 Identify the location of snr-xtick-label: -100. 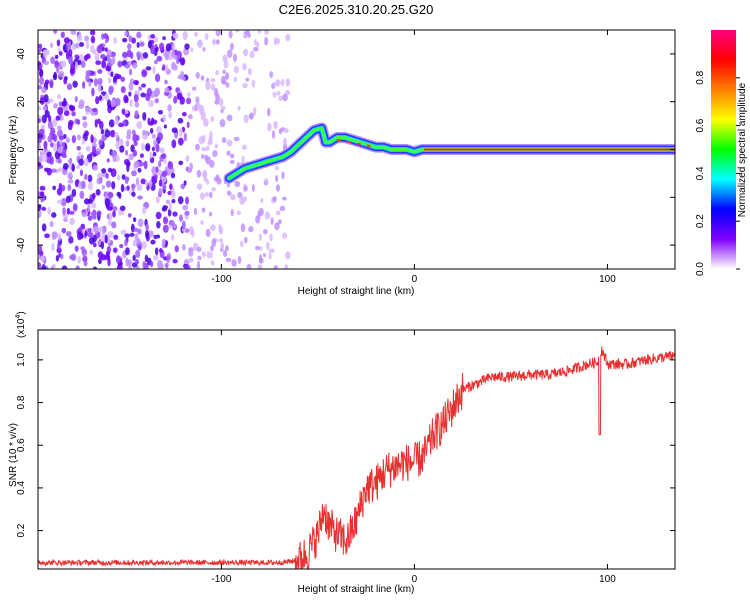
(221, 579).